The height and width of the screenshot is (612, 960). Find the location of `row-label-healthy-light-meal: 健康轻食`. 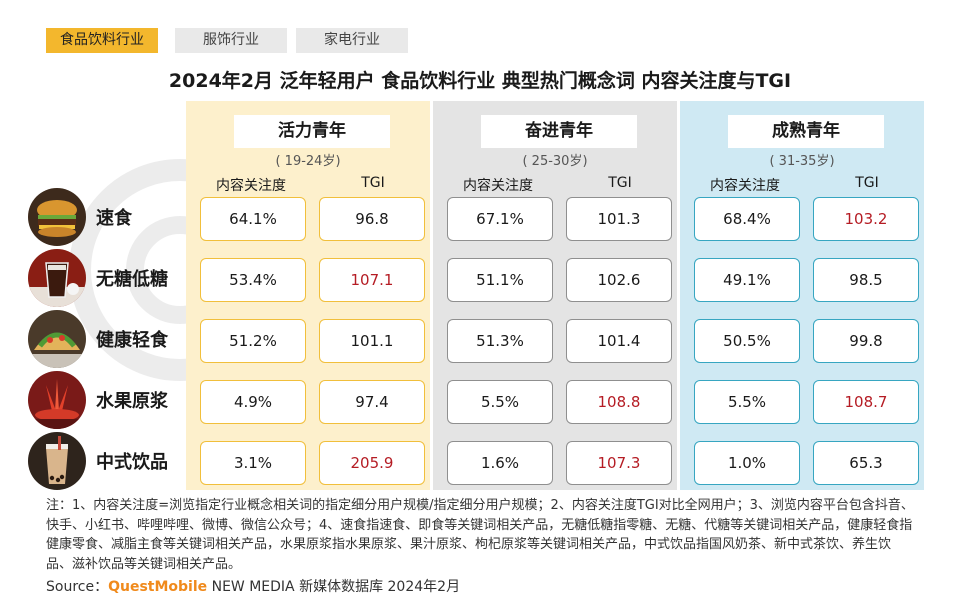

row-label-healthy-light-meal: 健康轻食 is located at coordinates (98, 339).